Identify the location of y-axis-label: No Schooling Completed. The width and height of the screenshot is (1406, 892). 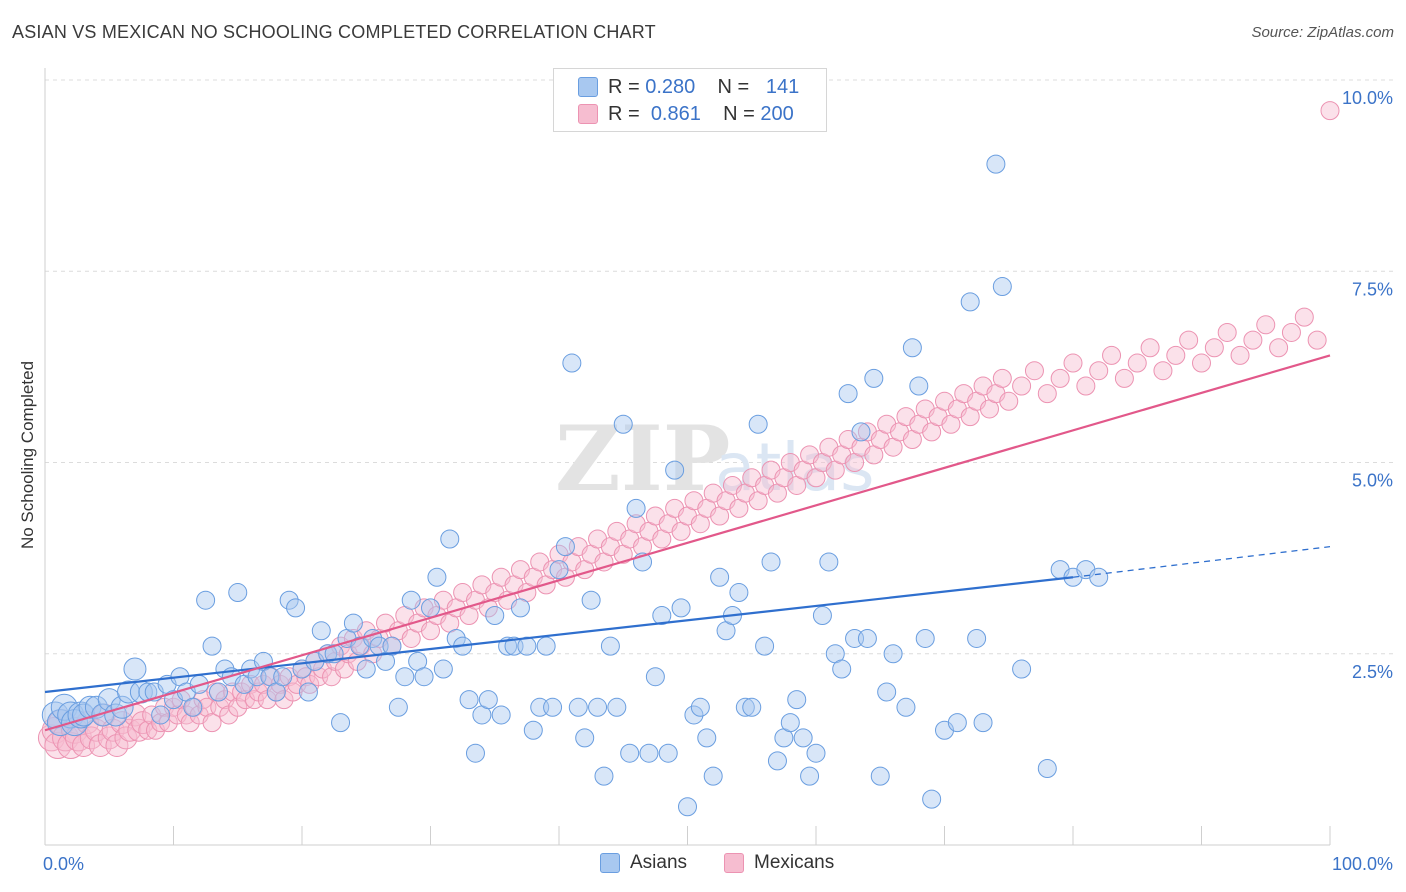
(27, 455).